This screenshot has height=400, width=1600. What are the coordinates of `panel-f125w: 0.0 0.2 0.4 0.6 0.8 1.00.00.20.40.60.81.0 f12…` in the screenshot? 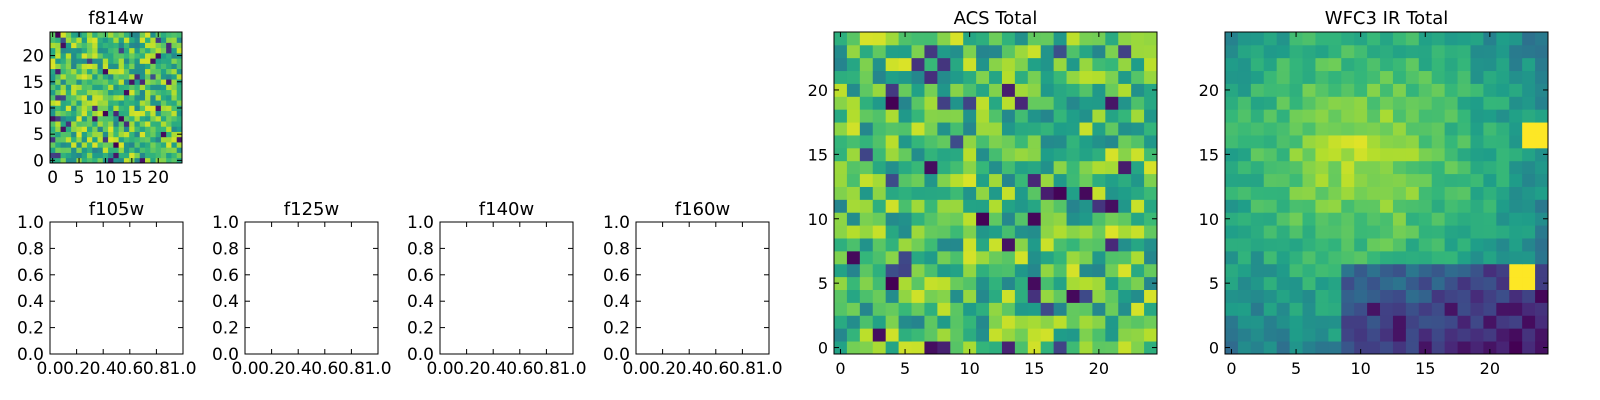 It's located at (302, 289).